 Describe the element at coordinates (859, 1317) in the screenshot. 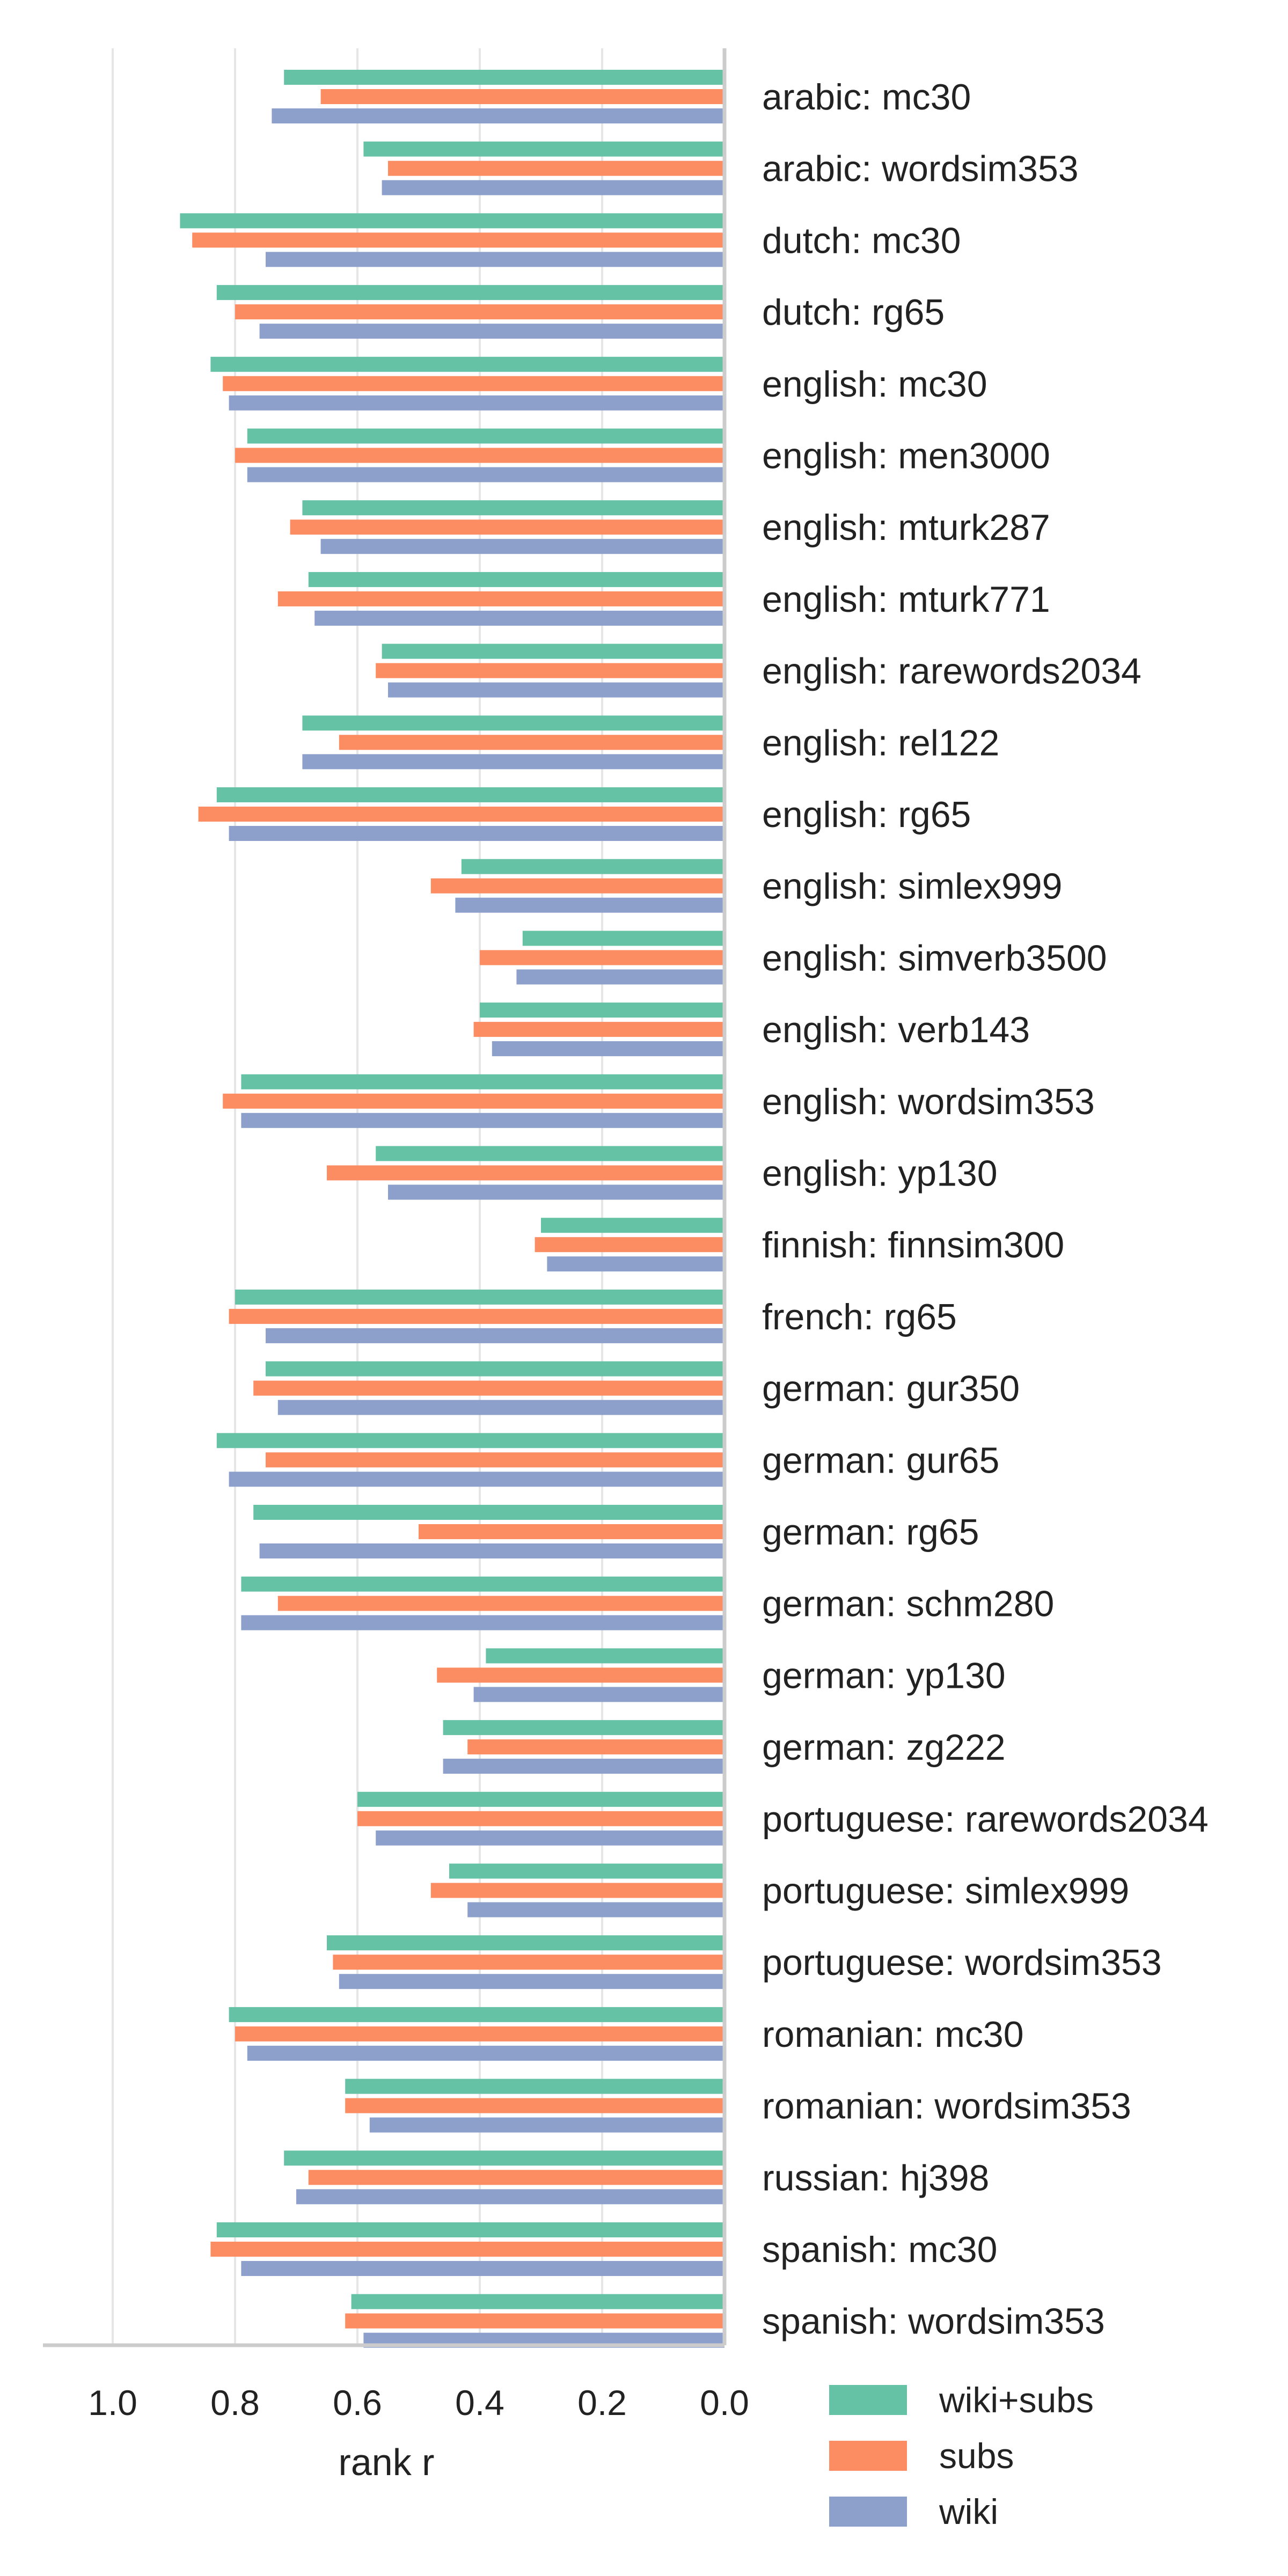

I see `category-label-17: french: rg65` at that location.